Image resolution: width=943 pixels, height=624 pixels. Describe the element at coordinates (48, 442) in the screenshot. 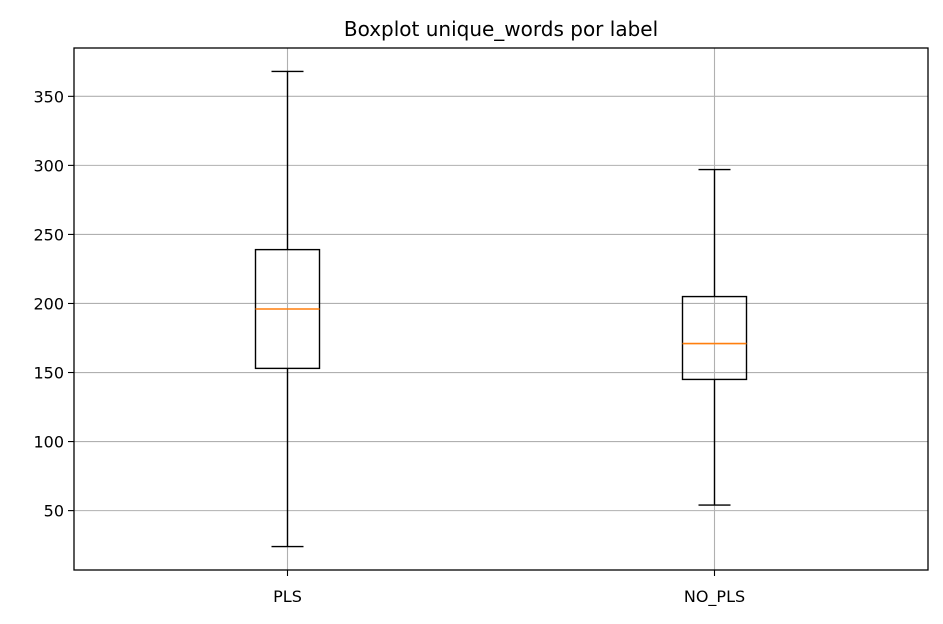

I see `y-tick-label: 100` at that location.